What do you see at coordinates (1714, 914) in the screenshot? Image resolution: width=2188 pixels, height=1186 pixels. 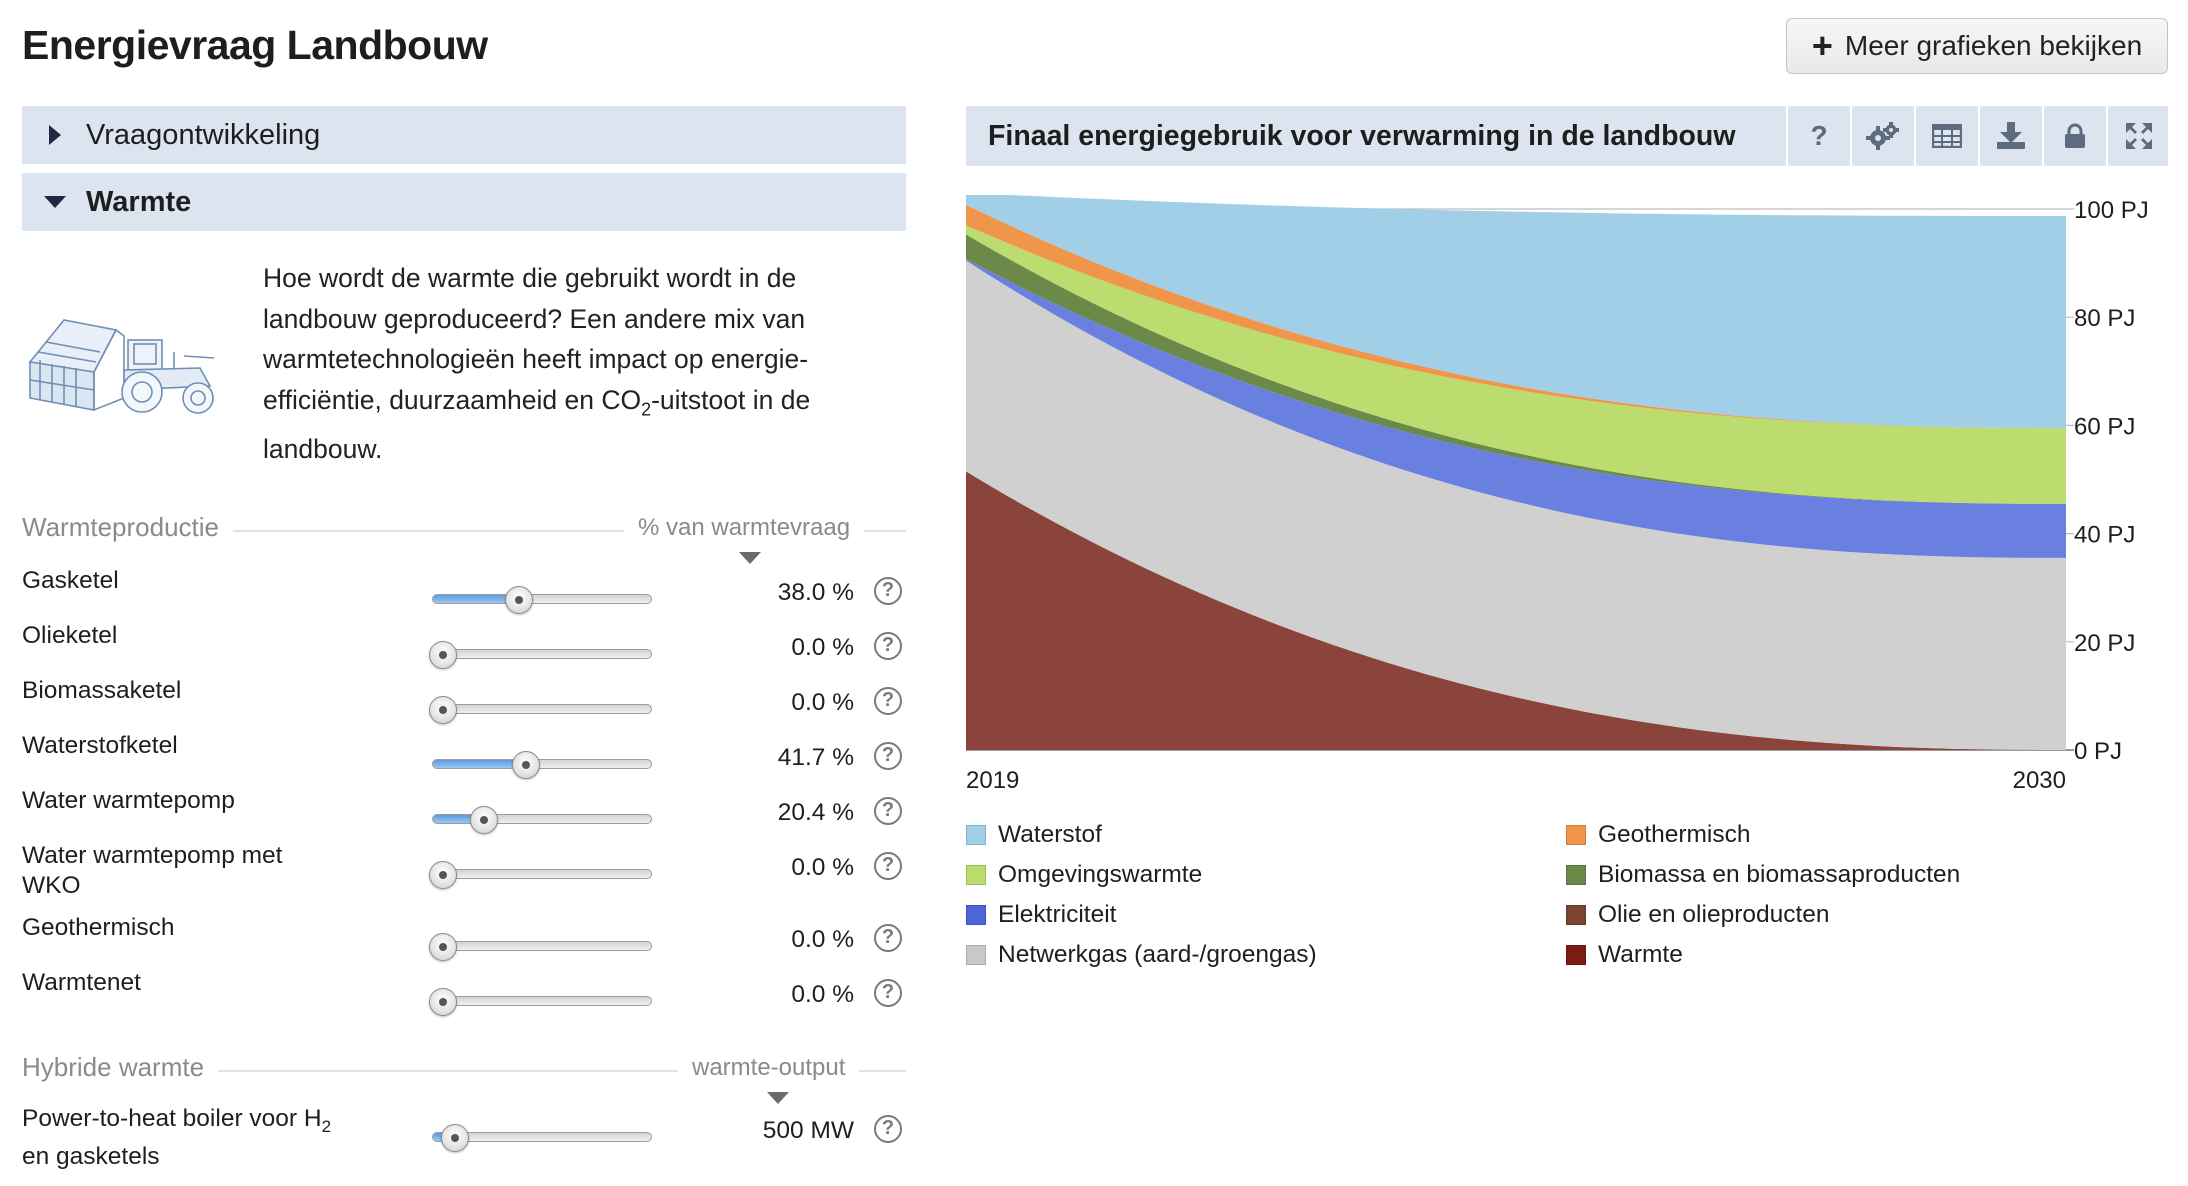 I see `legend-label: Olie en olieproducten` at bounding box center [1714, 914].